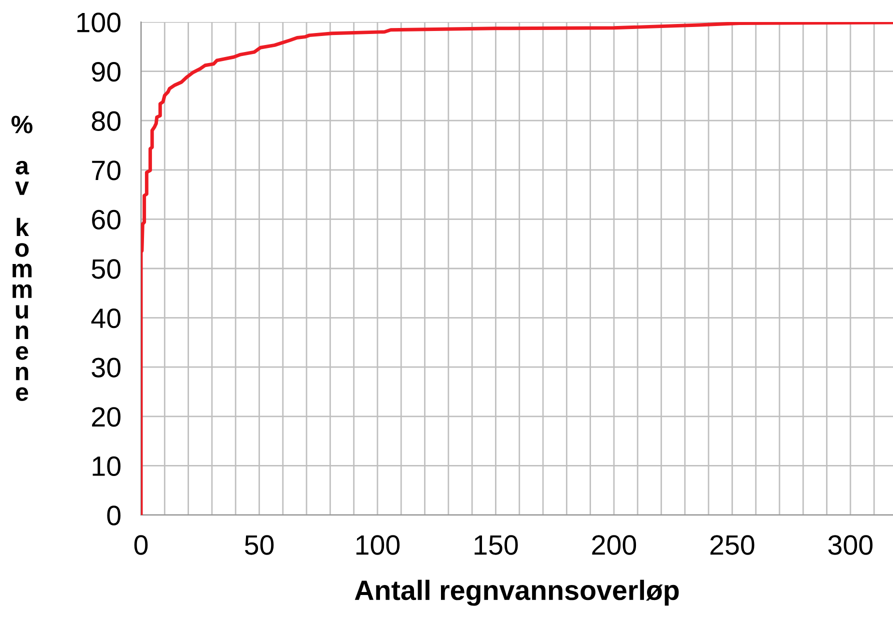 The width and height of the screenshot is (893, 635). I want to click on y-tick-label: 80, so click(106, 121).